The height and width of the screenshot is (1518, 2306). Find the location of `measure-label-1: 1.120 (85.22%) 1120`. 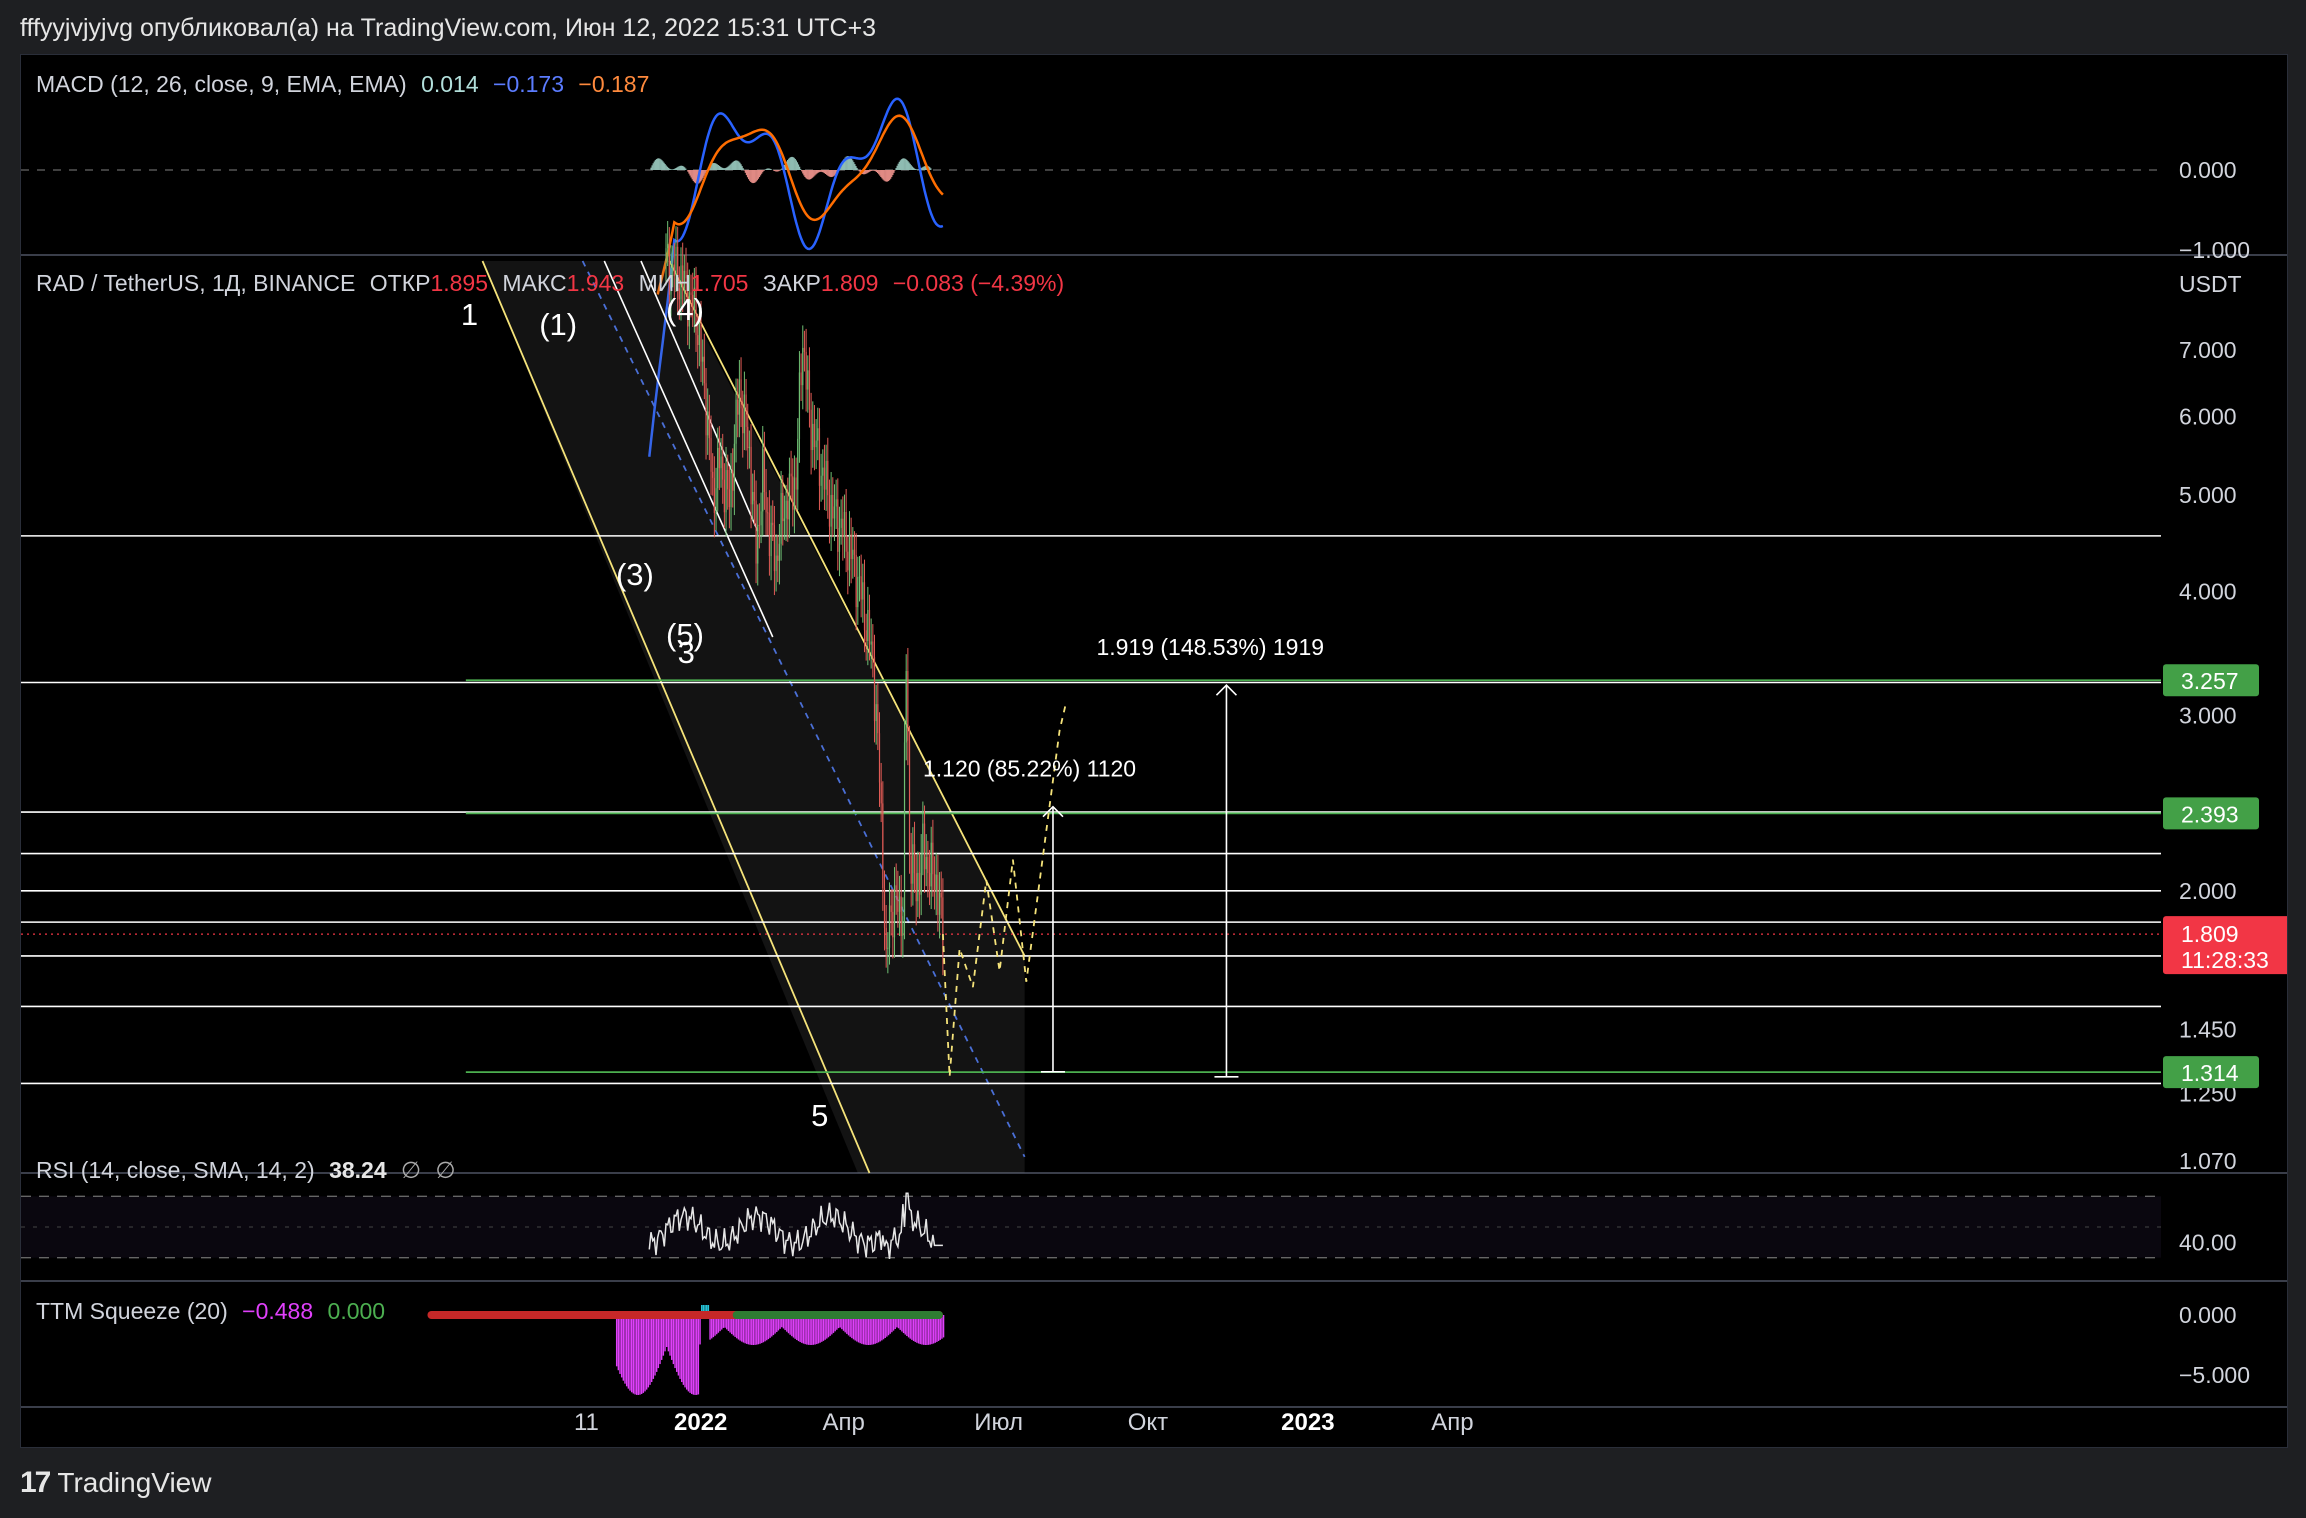

measure-label-1: 1.120 (85.22%) 1120 is located at coordinates (1029, 769).